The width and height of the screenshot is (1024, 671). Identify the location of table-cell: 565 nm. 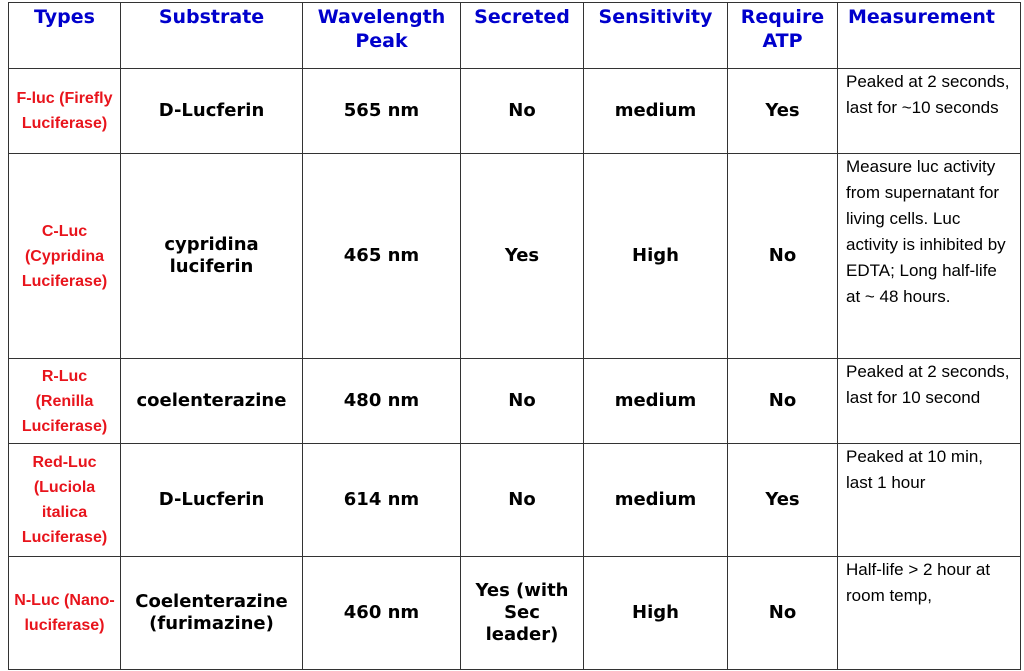
(381, 111).